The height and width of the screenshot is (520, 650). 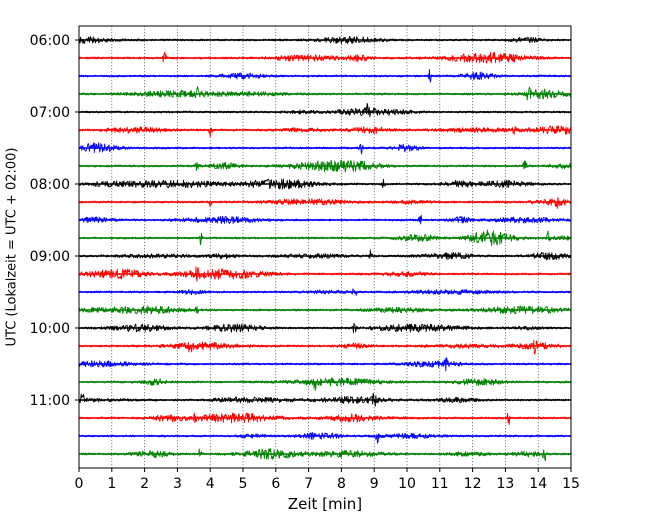 I want to click on x-tick-label: 9, so click(x=374, y=484).